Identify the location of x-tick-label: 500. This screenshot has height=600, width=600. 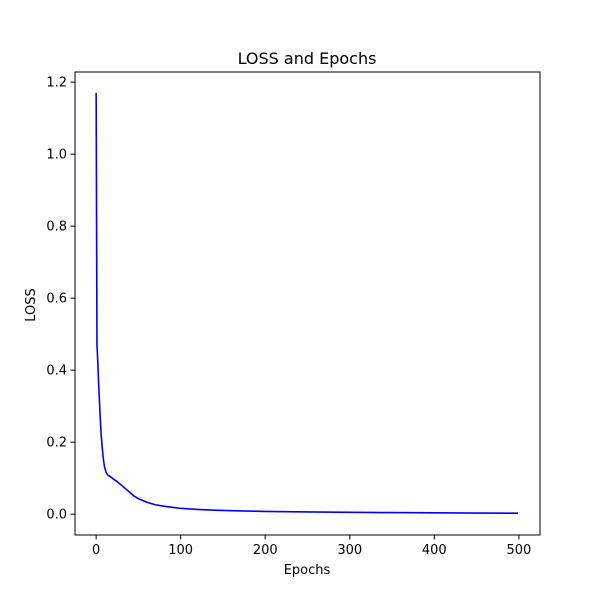
(518, 550).